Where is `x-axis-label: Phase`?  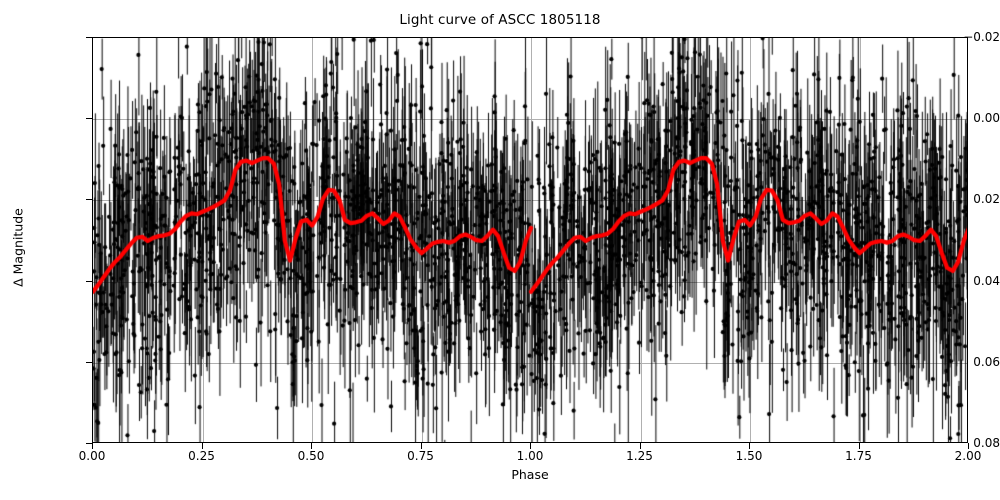
x-axis-label: Phase is located at coordinates (530, 474).